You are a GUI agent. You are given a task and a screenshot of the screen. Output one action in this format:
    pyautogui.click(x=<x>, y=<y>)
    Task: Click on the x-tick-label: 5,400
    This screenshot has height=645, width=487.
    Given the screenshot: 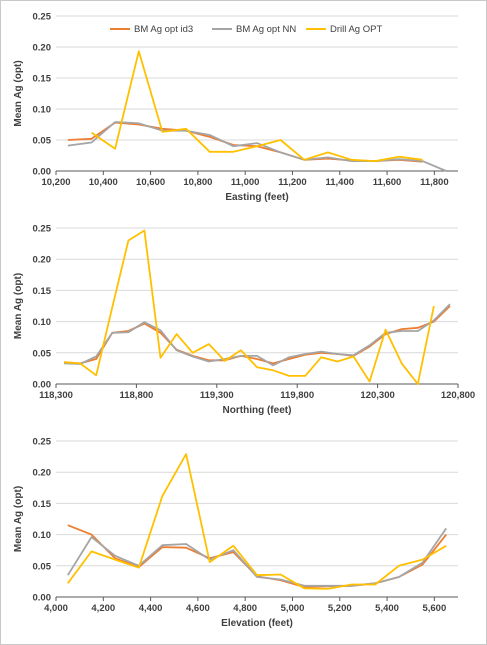 What is the action you would take?
    pyautogui.click(x=387, y=608)
    